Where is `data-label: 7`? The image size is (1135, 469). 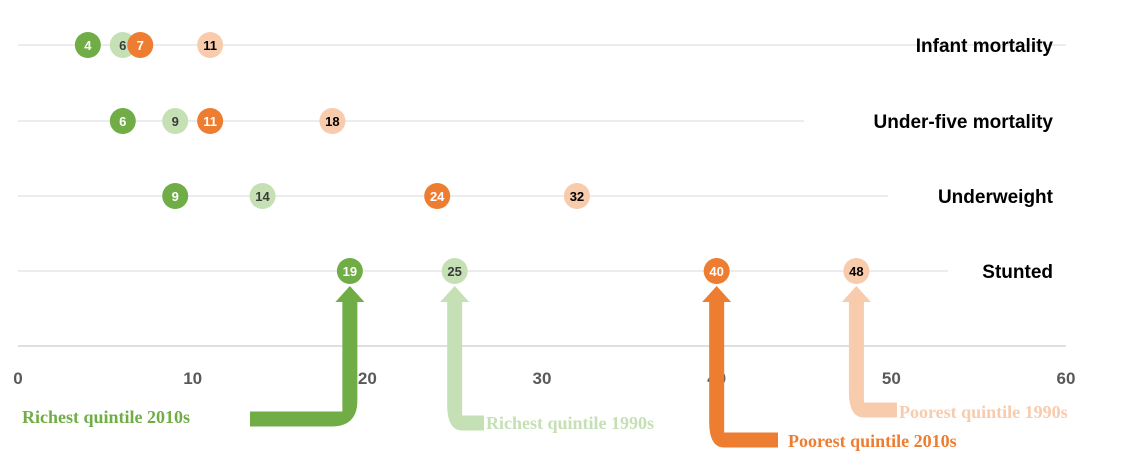
data-label: 7 is located at coordinates (140, 45).